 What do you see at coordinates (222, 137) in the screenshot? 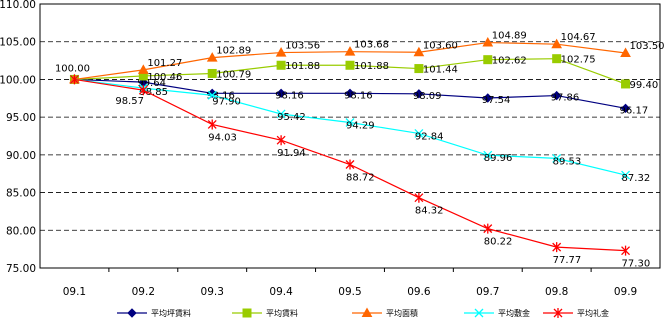
I see `data-label: 94.03` at bounding box center [222, 137].